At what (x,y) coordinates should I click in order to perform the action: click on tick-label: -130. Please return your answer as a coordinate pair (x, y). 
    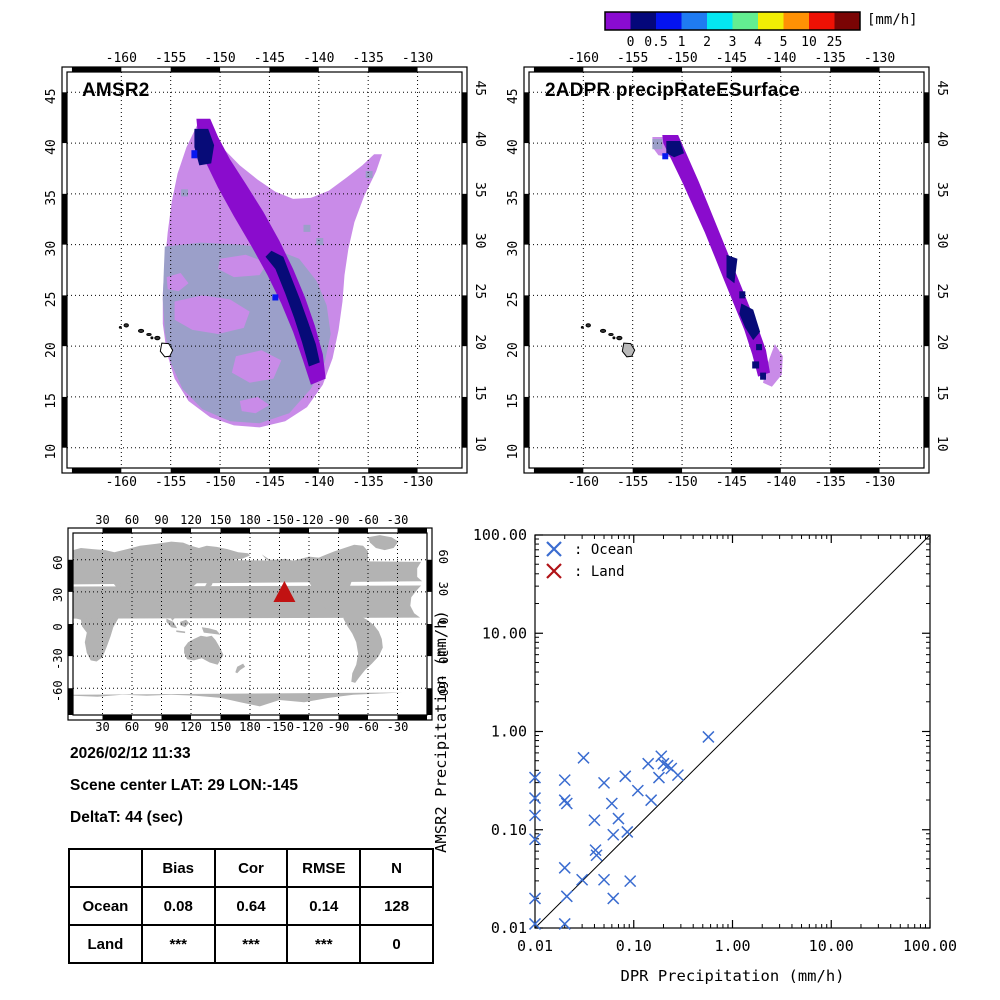
    Looking at the image, I should click on (417, 58).